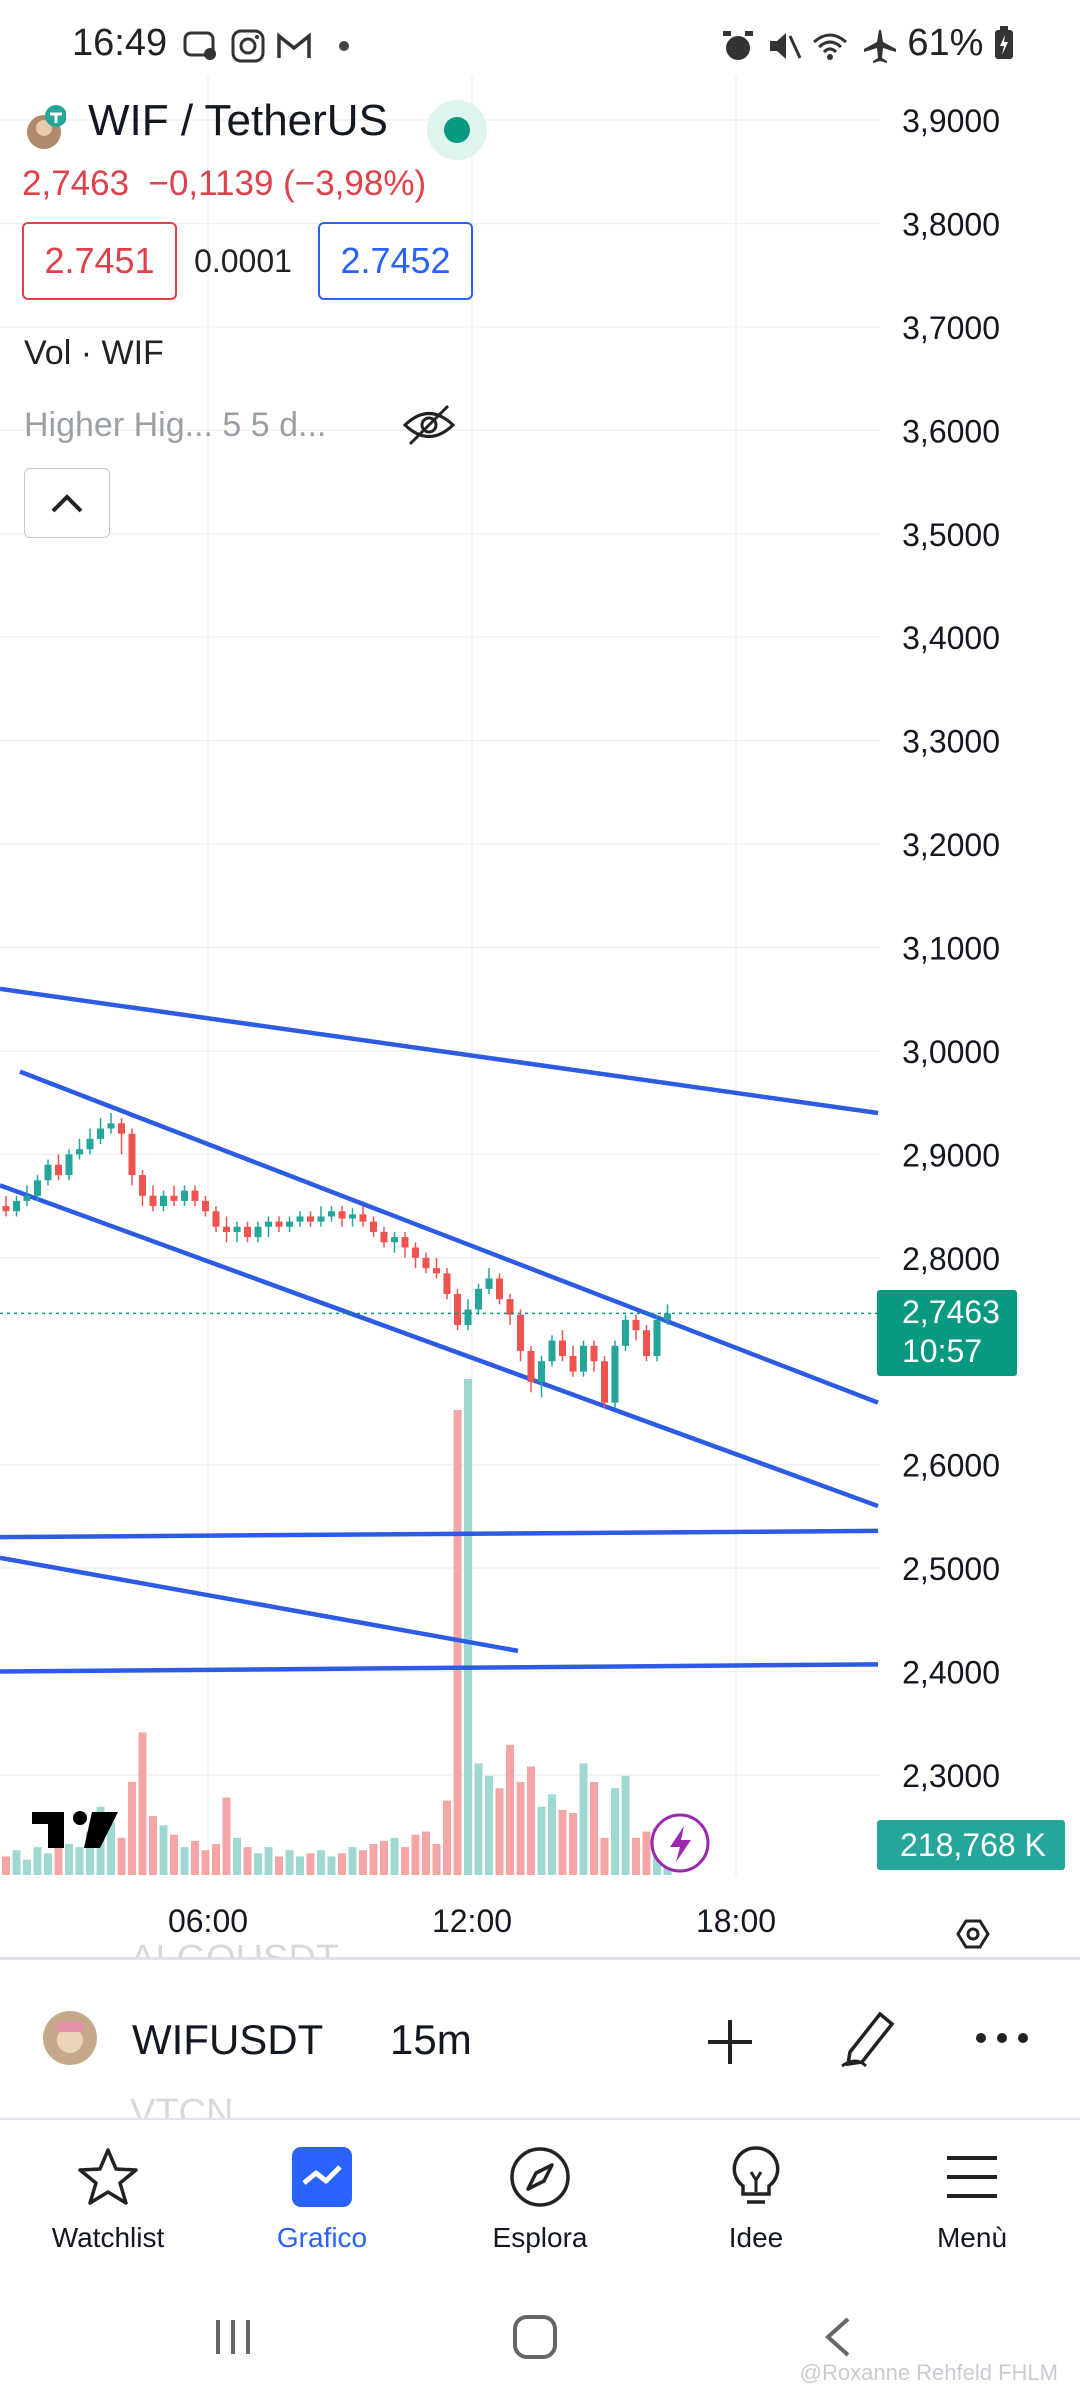  I want to click on price-tick-label: 3,5000, so click(951, 535).